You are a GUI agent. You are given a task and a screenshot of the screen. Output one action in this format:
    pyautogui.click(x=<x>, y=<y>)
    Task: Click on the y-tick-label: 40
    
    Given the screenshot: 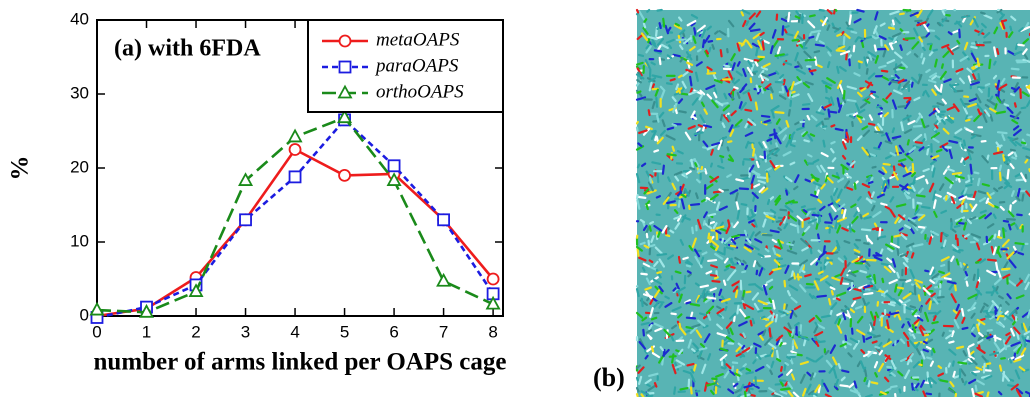 What is the action you would take?
    pyautogui.click(x=79, y=18)
    